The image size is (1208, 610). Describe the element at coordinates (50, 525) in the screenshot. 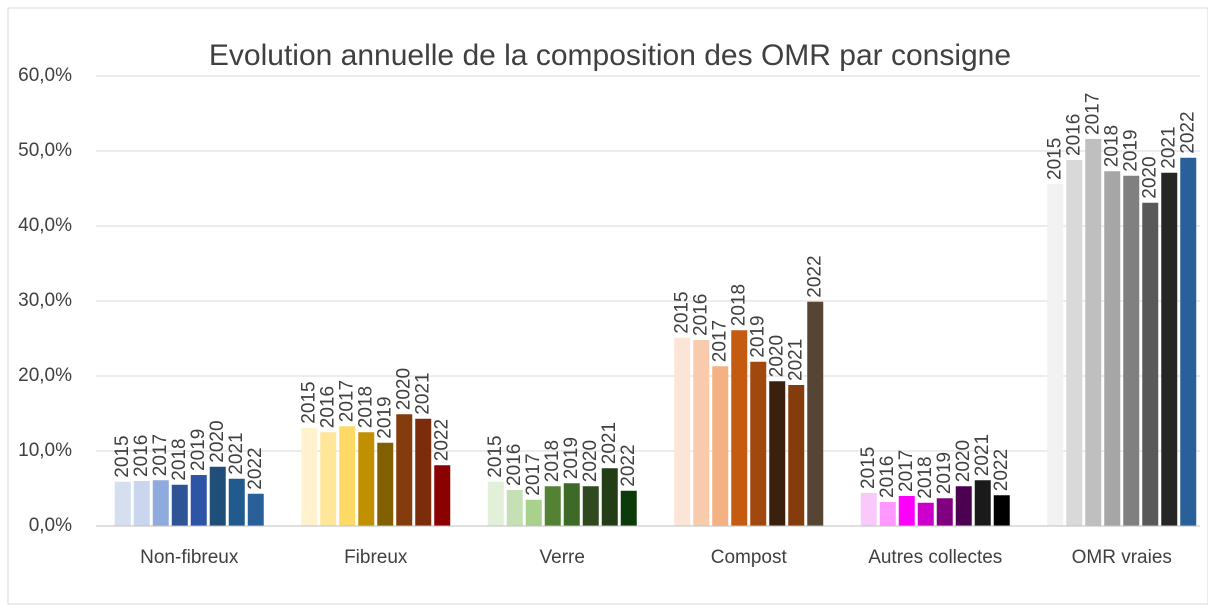

I see `y-tick-label: 0,0%` at that location.